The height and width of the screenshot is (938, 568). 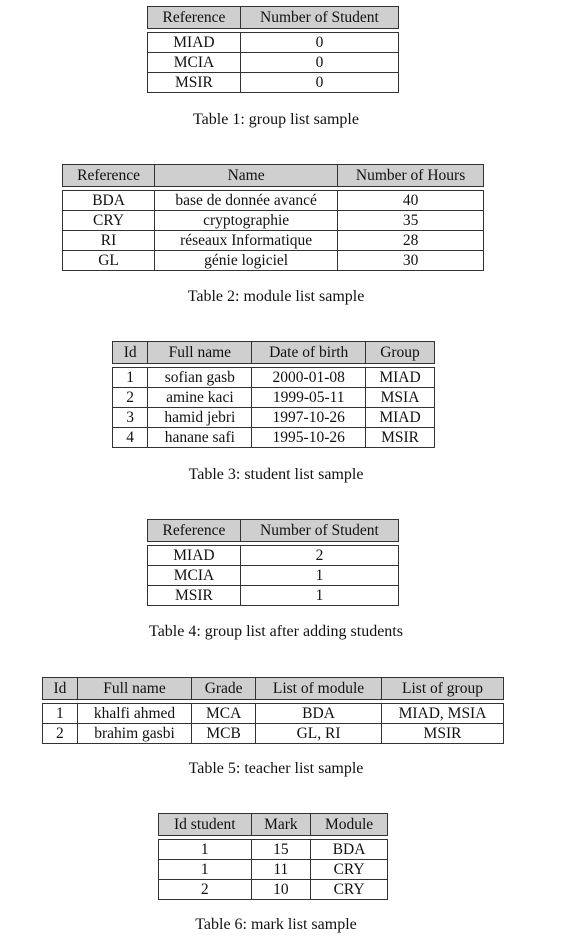 What do you see at coordinates (410, 175) in the screenshot?
I see `column-header: Number of Hours` at bounding box center [410, 175].